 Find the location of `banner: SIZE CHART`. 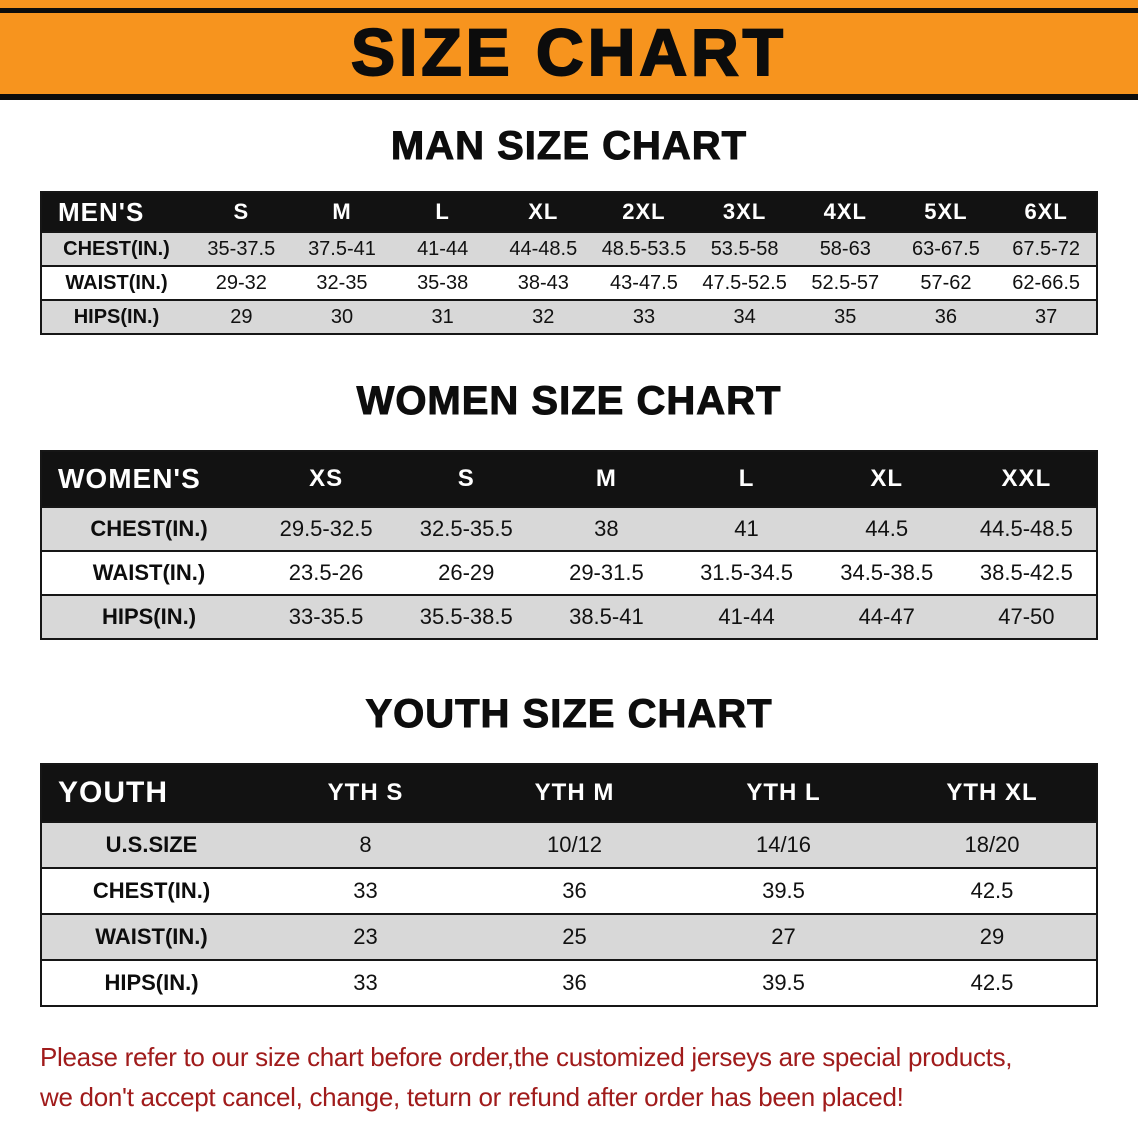

banner: SIZE CHART is located at coordinates (569, 50).